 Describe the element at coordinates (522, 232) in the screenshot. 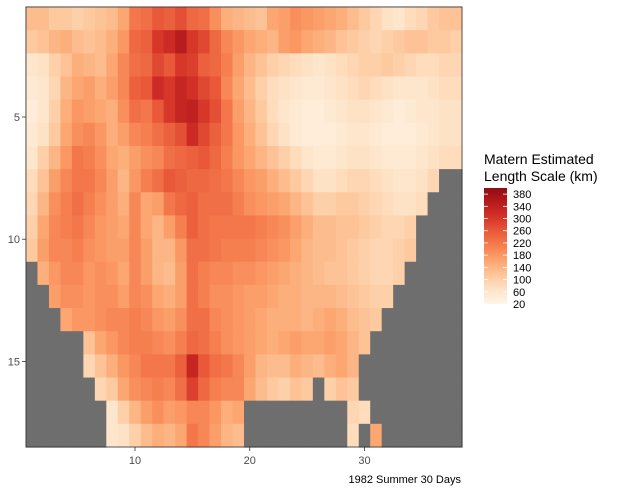

I see `legend-tick-label: 260` at that location.